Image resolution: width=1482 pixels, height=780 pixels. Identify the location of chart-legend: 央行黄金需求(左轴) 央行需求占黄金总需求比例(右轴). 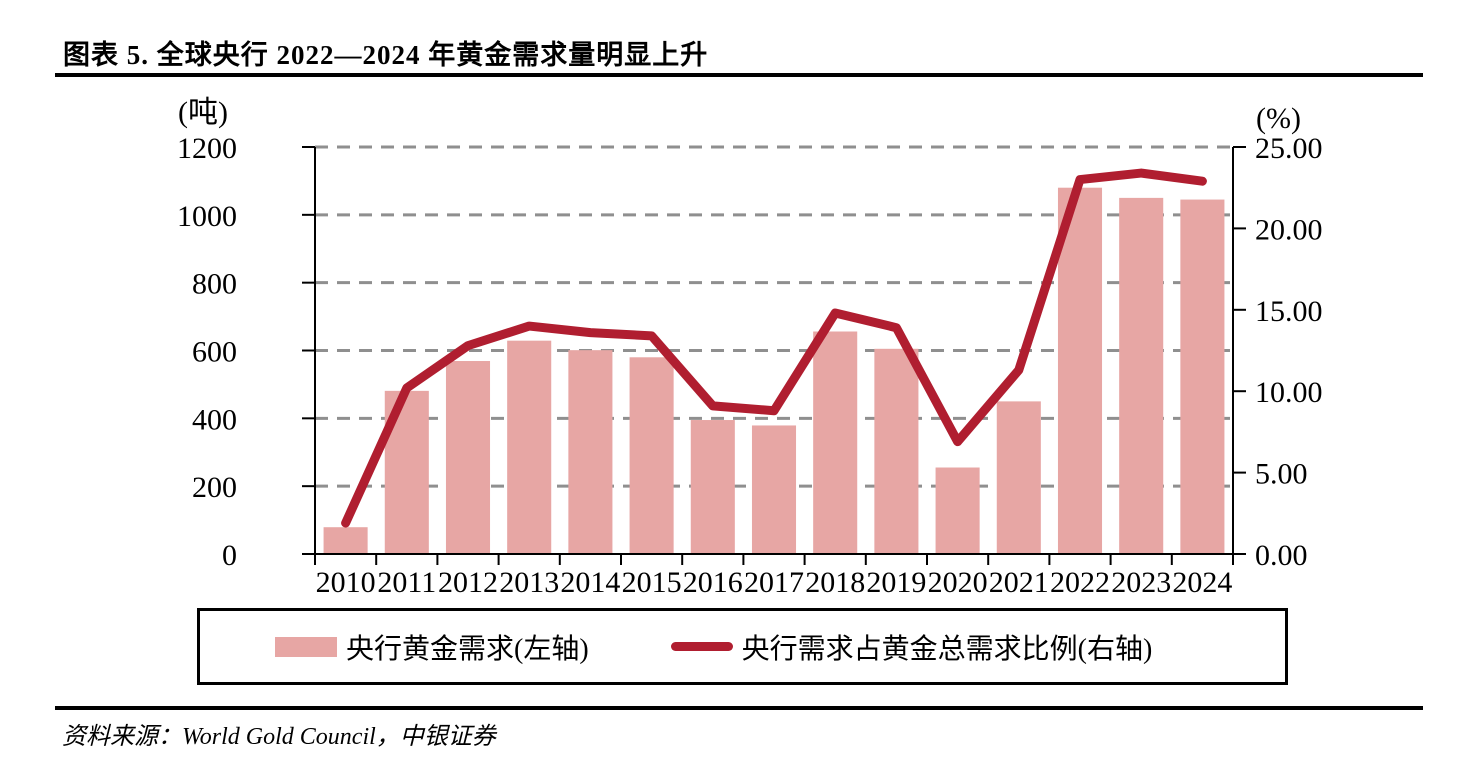
(742, 646).